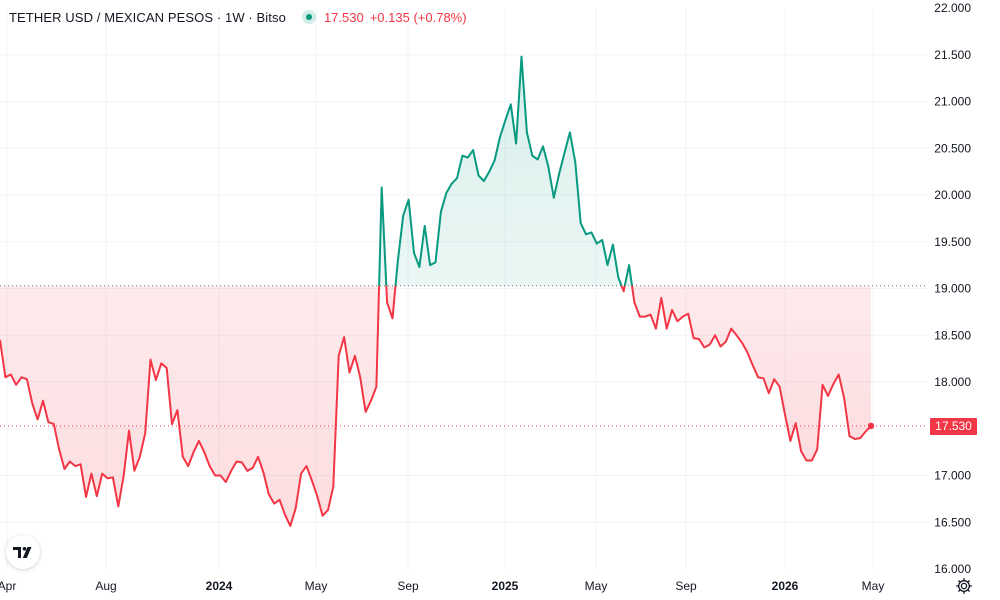 This screenshot has width=1000, height=600. What do you see at coordinates (418, 17) in the screenshot?
I see `price-change: +0.135 (+0.78%)` at bounding box center [418, 17].